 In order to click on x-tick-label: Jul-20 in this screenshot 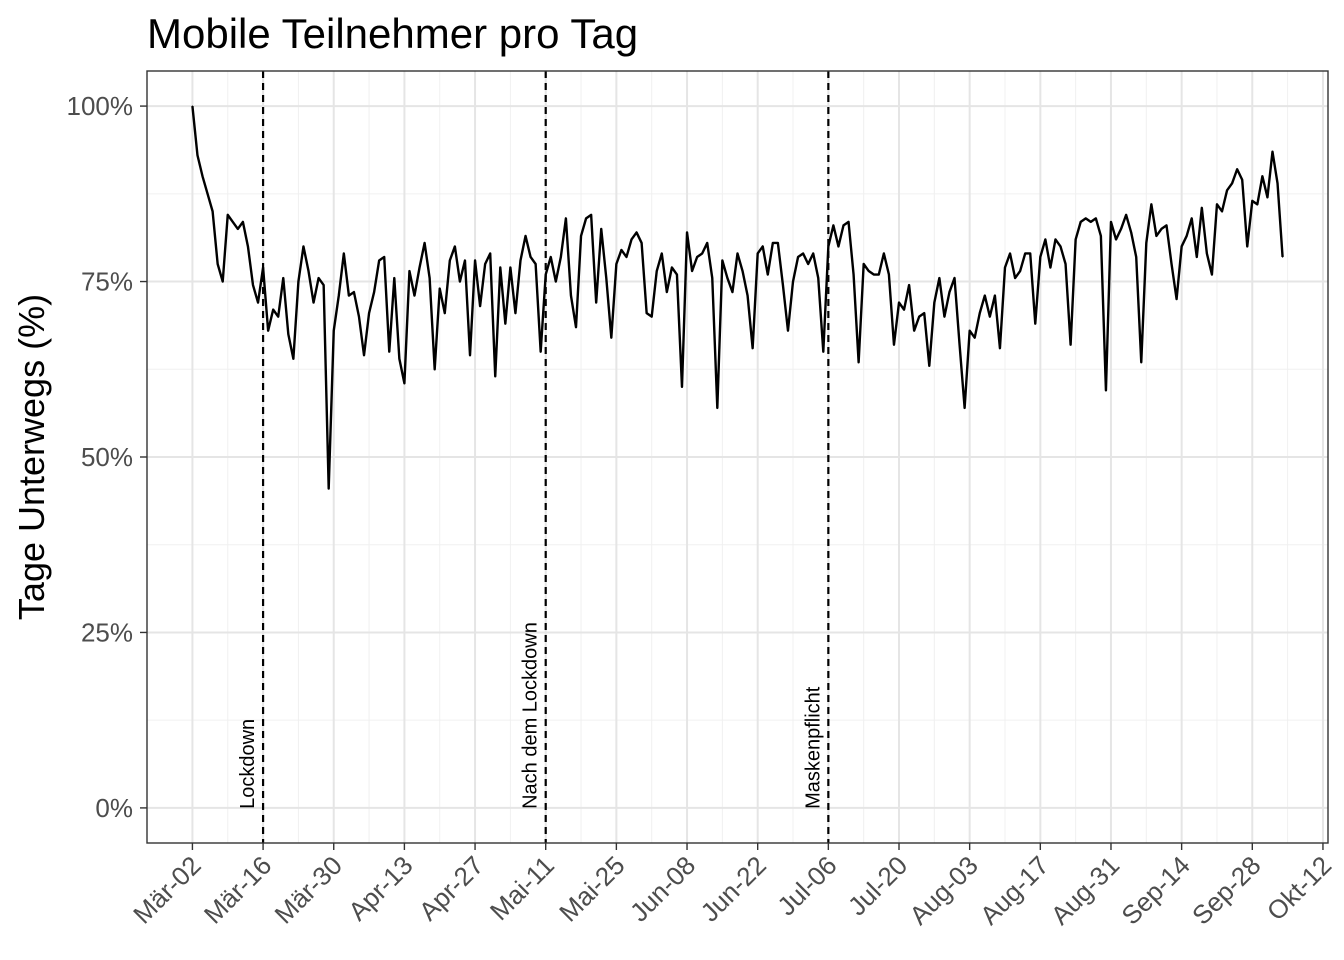, I will do `click(877, 885)`.